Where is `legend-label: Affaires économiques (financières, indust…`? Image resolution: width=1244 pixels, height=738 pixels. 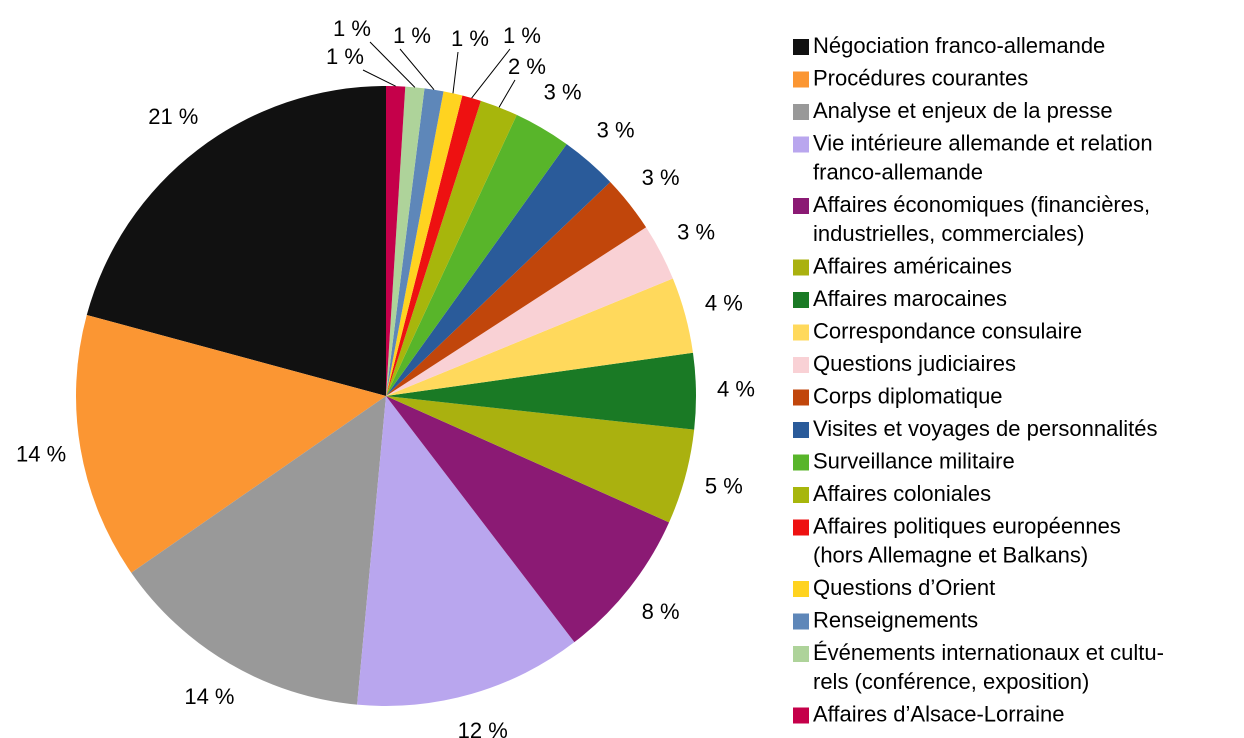 legend-label: Affaires économiques (financières, indust… is located at coordinates (981, 219).